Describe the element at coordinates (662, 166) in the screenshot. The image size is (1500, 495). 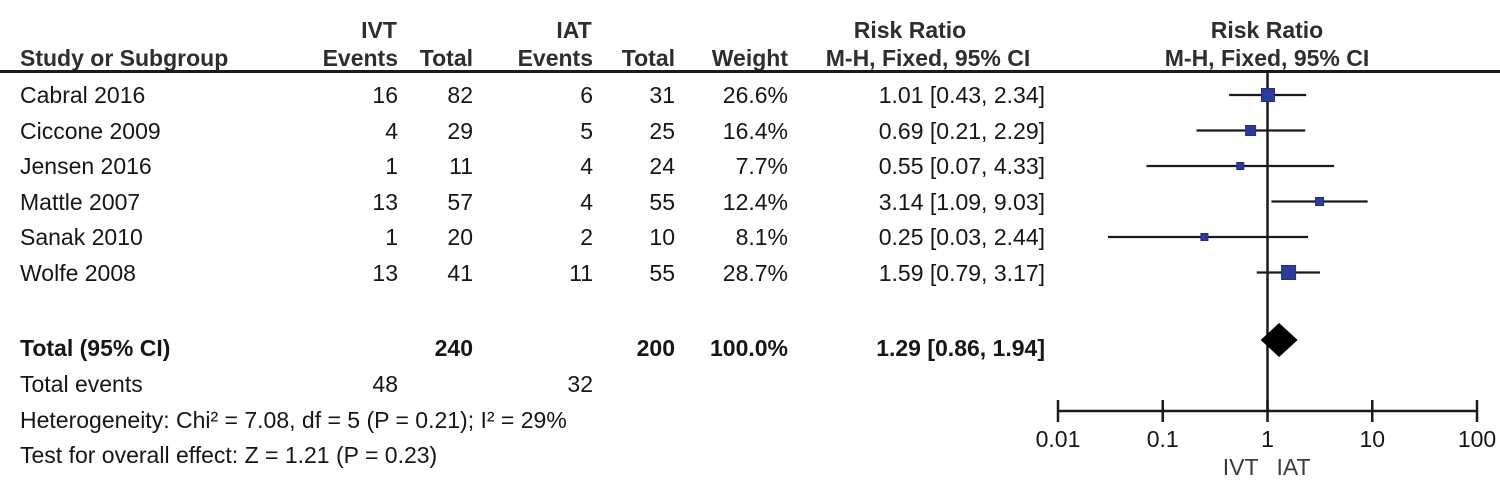
I see `cell-iat-total: 24` at that location.